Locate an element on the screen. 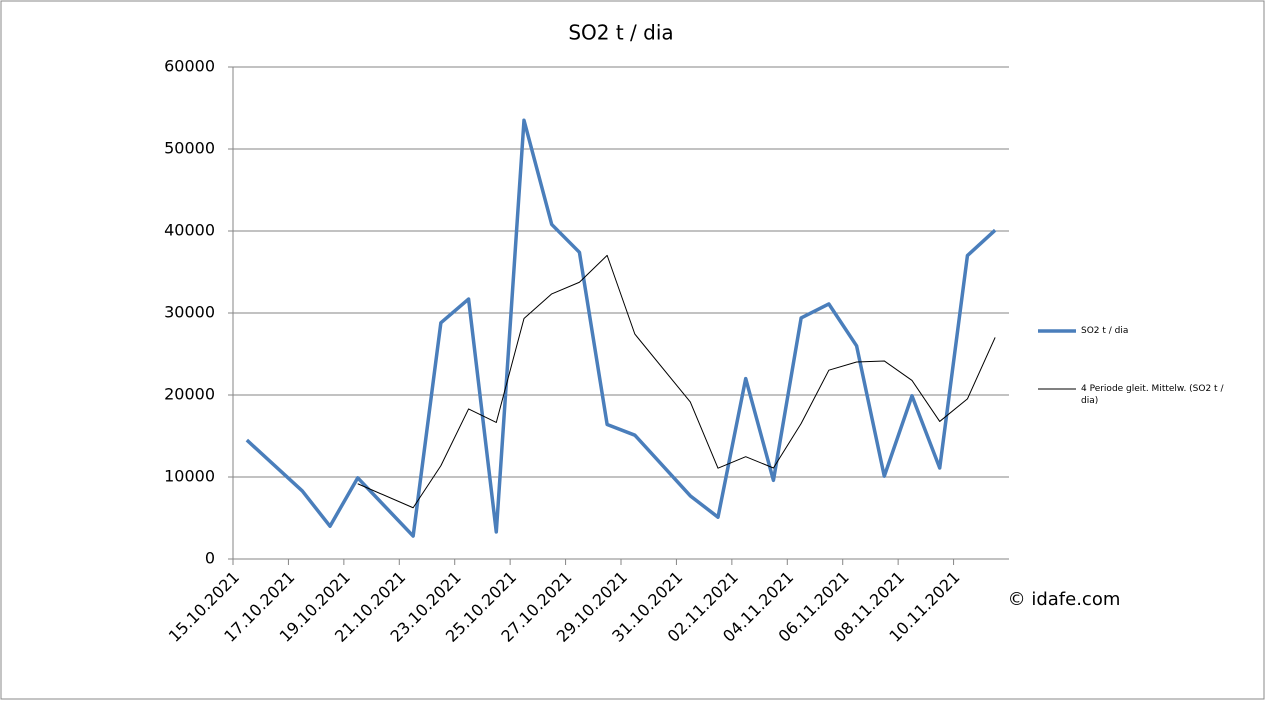 Image resolution: width=1266 pixels, height=701 pixels. y-tick-label: 30000 is located at coordinates (189, 312).